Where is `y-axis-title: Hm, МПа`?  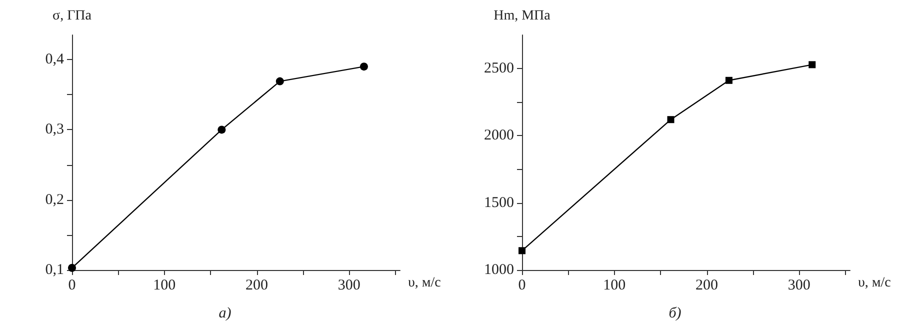 y-axis-title: Hm, МПа is located at coordinates (523, 16).